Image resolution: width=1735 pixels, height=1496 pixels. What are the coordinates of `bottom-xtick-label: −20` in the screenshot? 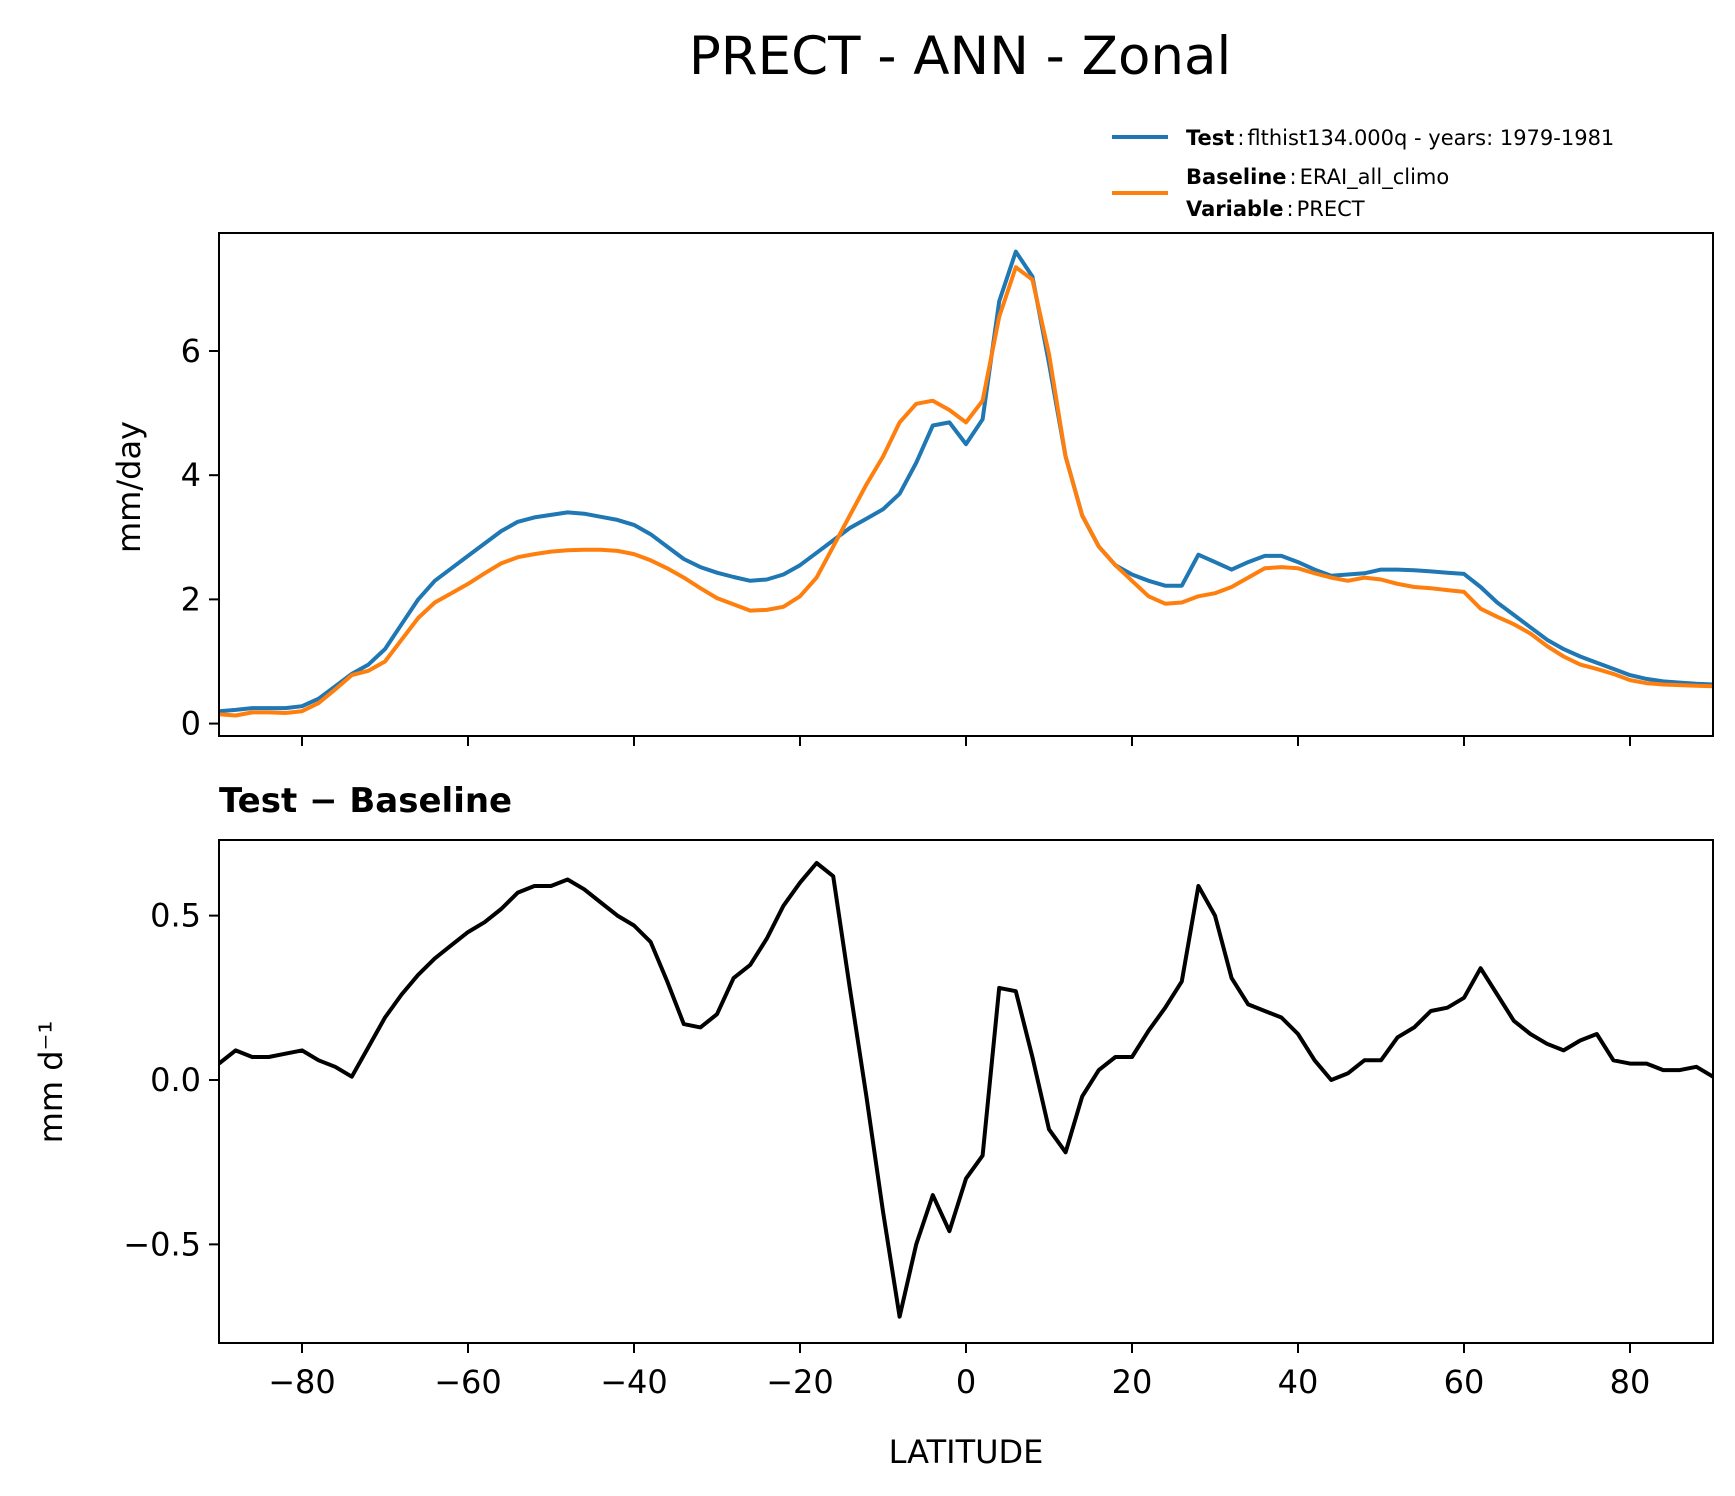 It's located at (800, 1382).